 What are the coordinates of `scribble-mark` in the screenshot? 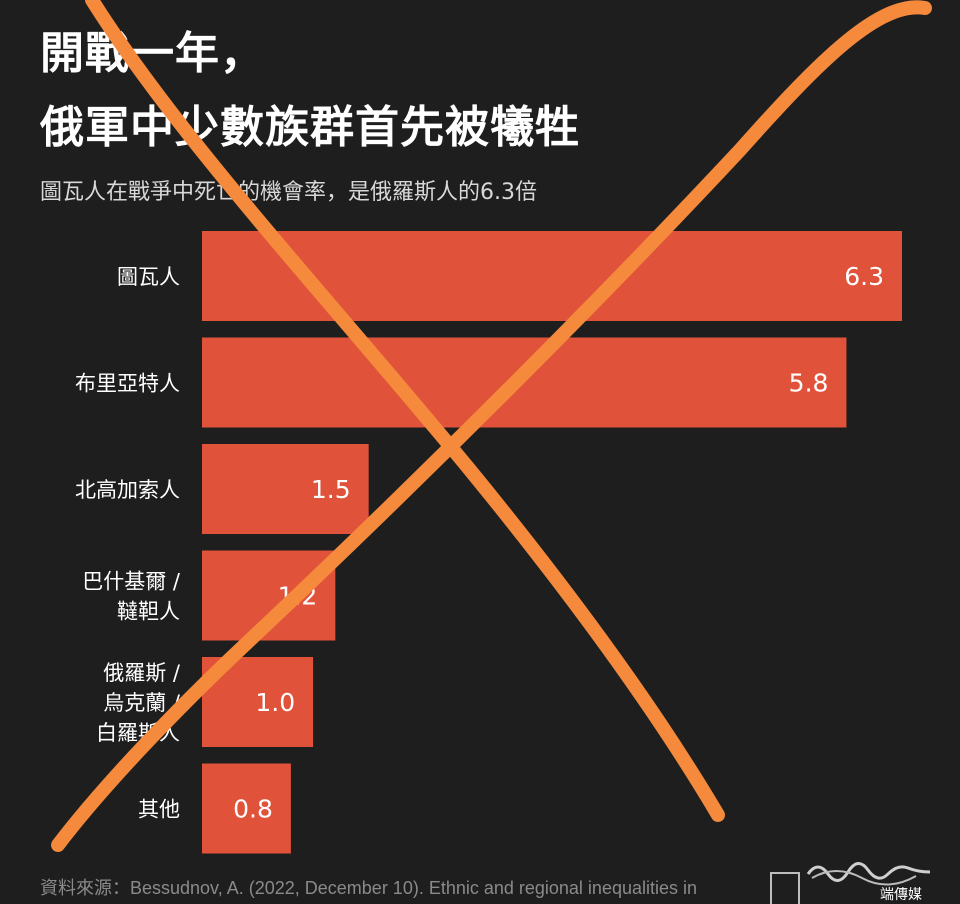 It's located at (868, 874).